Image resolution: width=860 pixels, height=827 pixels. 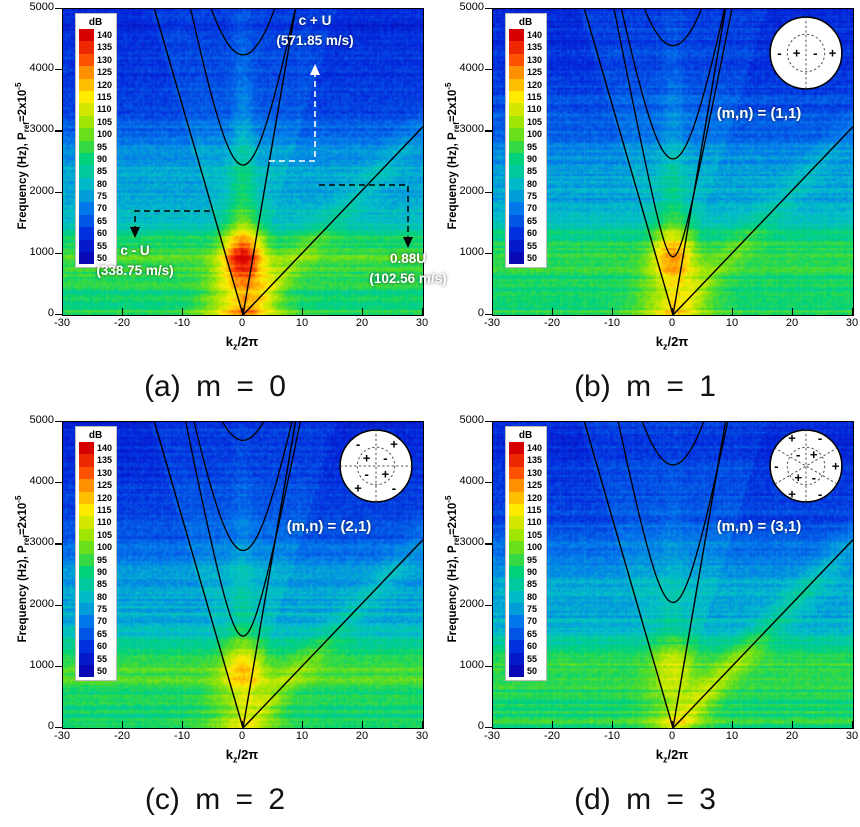 I want to click on colorbar-entry: 70, so click(x=95, y=208).